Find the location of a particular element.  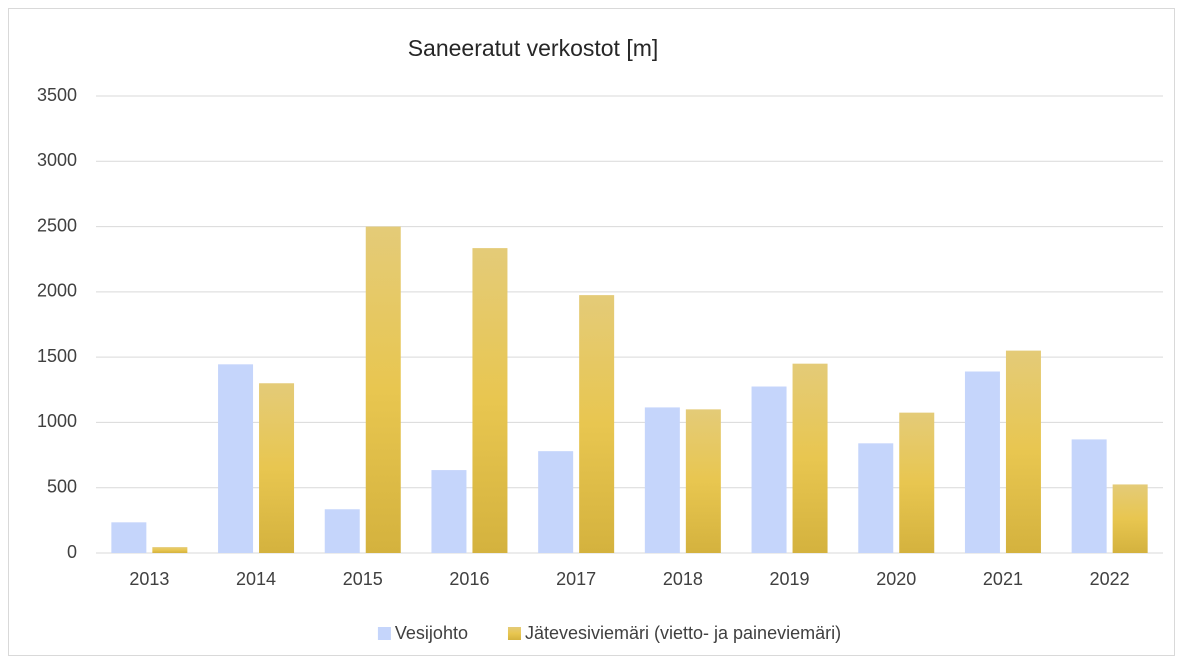

x-tick-label: 2017 is located at coordinates (576, 579).